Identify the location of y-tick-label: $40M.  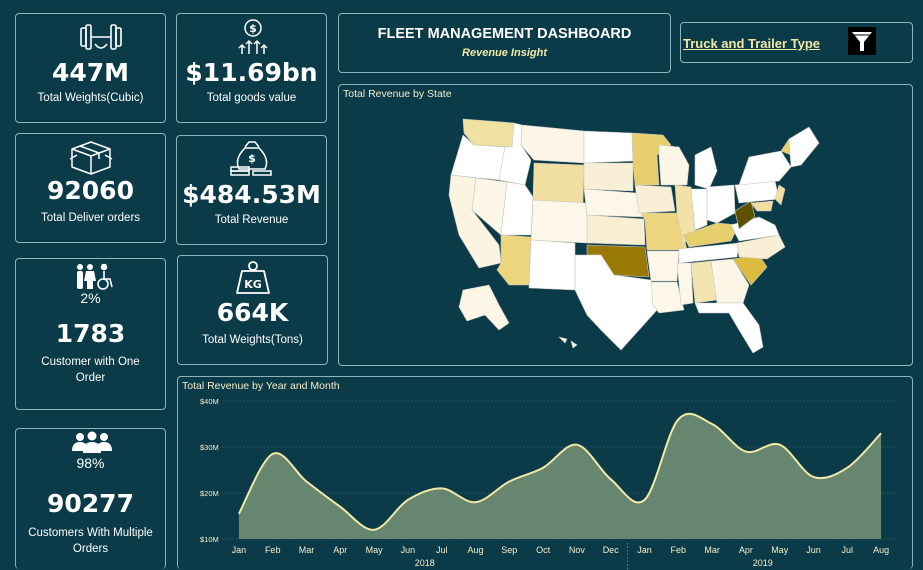
(209, 401).